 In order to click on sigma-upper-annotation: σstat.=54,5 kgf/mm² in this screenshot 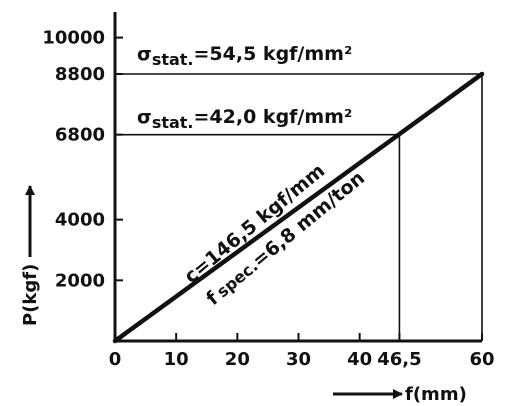, I will do `click(244, 56)`.